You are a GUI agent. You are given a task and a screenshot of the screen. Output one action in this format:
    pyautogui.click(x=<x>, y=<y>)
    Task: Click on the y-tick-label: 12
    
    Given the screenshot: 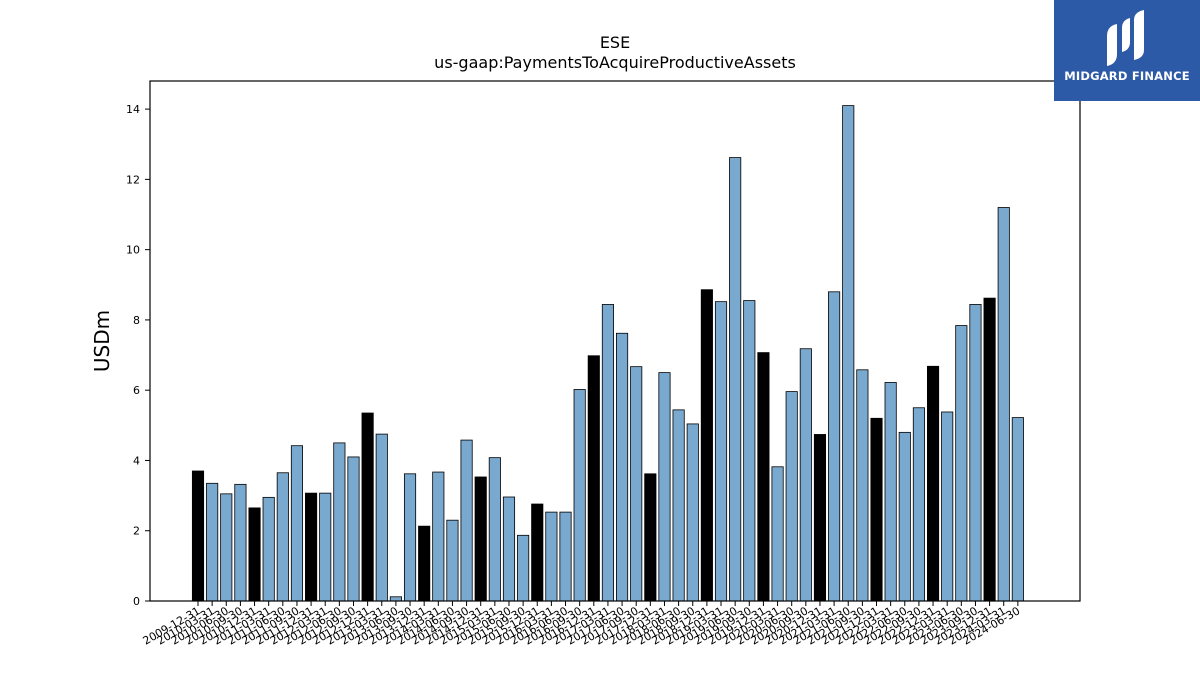 What is the action you would take?
    pyautogui.click(x=133, y=179)
    